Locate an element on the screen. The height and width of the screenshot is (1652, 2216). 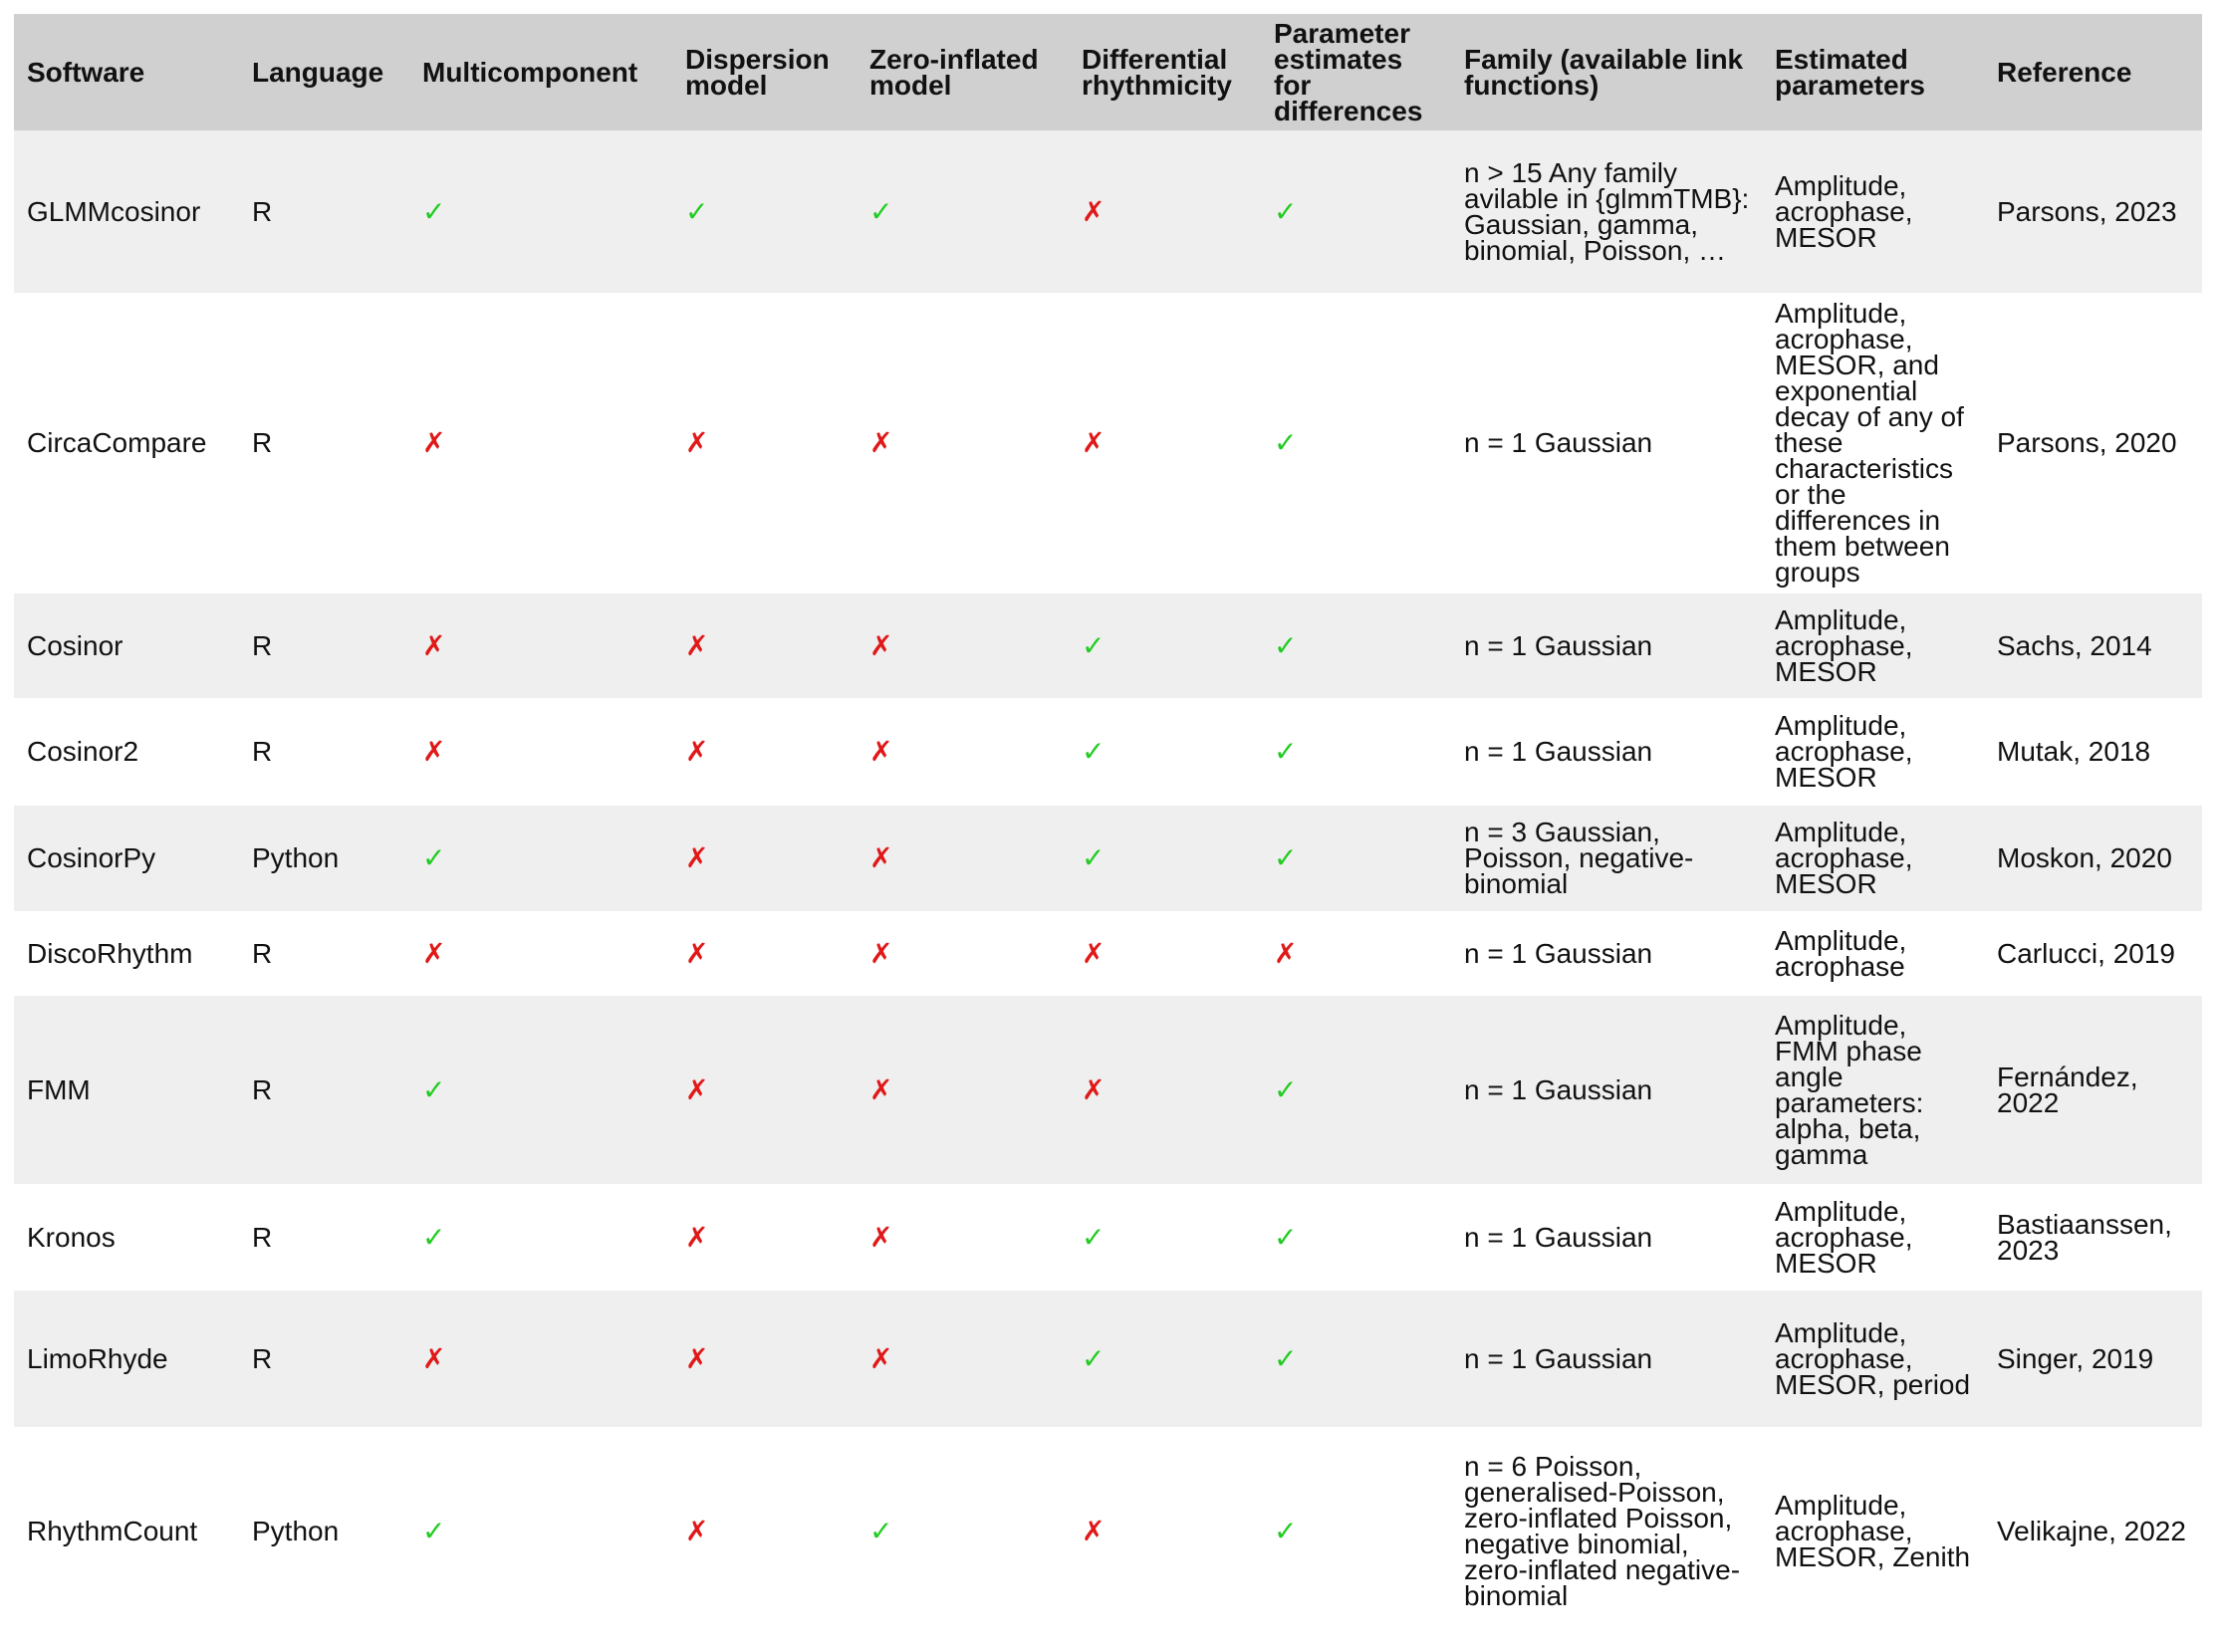
table-cell: Carlucci, 2019 is located at coordinates (2093, 953).